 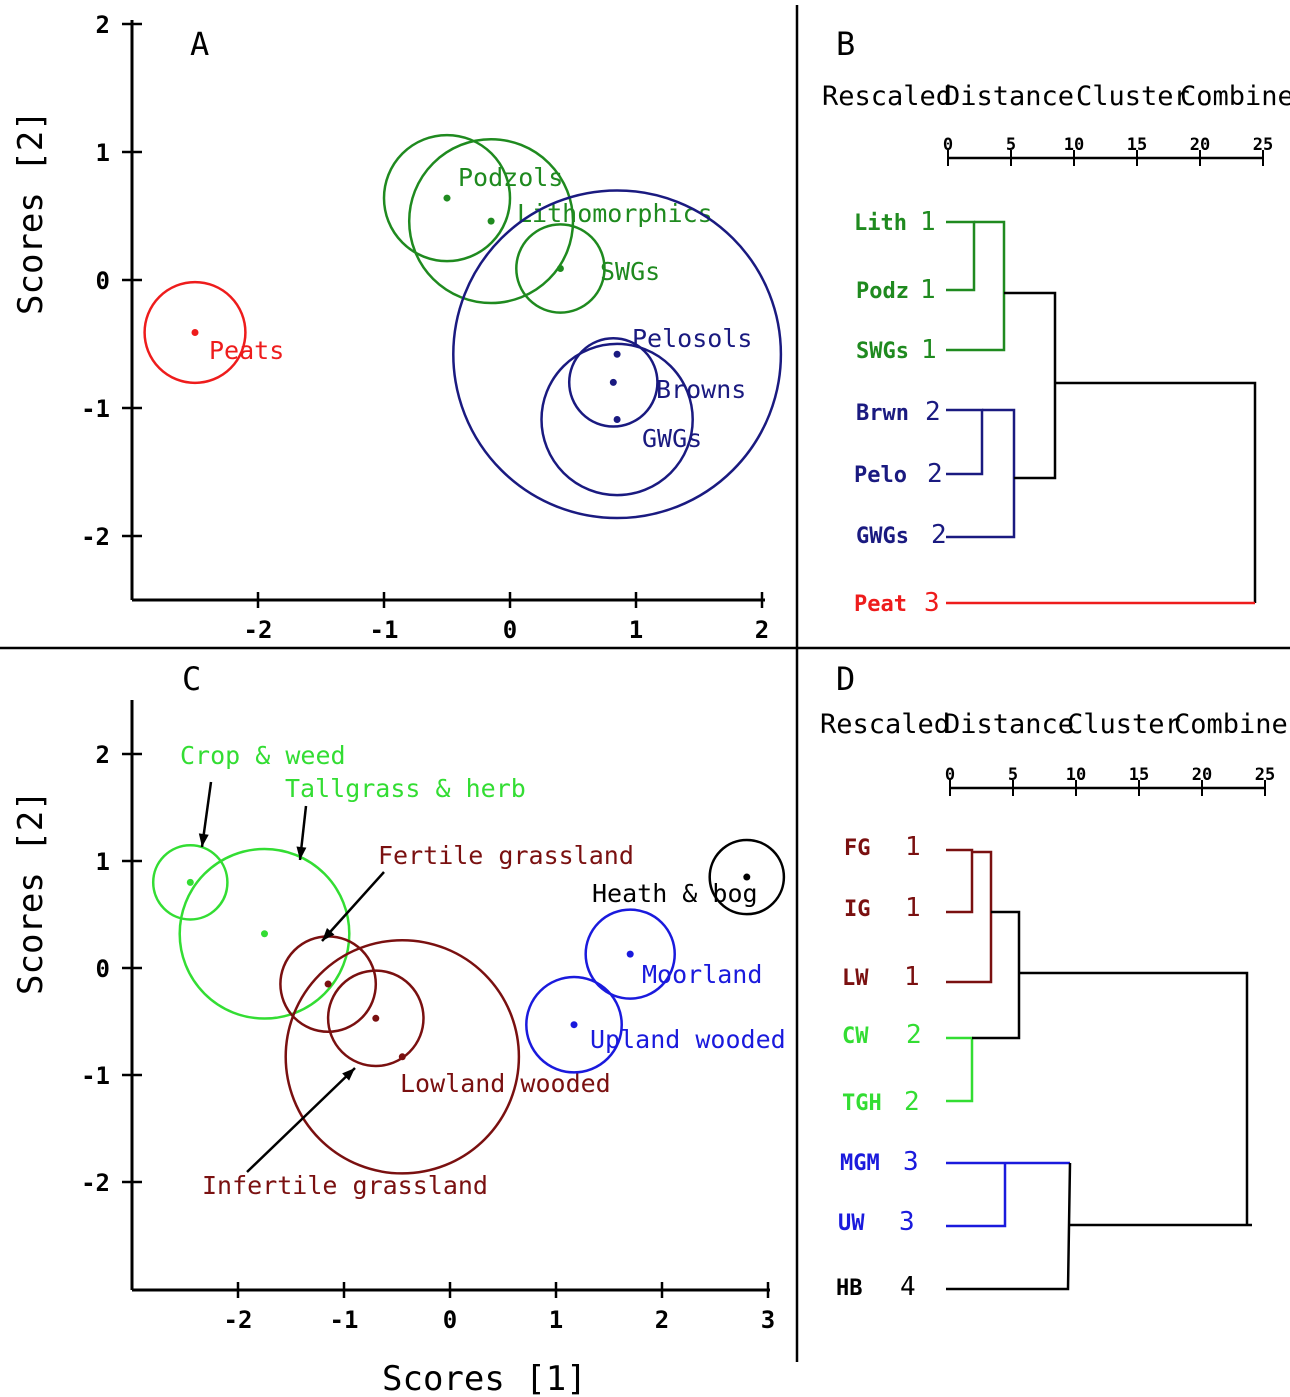 I want to click on y-tick-label: 0, so click(x=103, y=281).